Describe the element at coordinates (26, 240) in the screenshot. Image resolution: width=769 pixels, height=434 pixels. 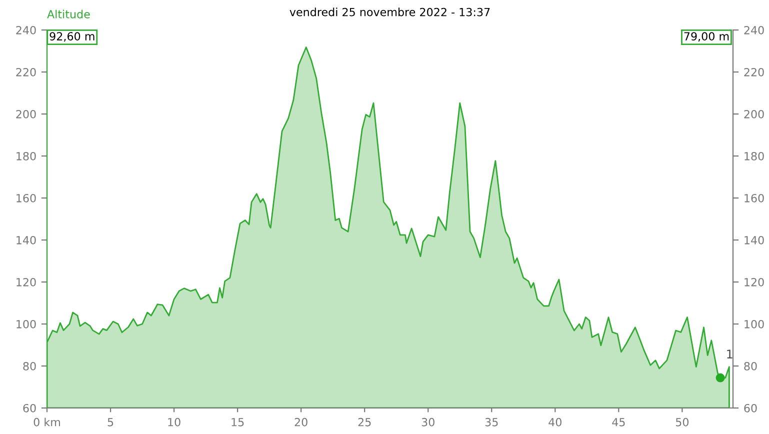
I see `y-tick-label: 140` at that location.